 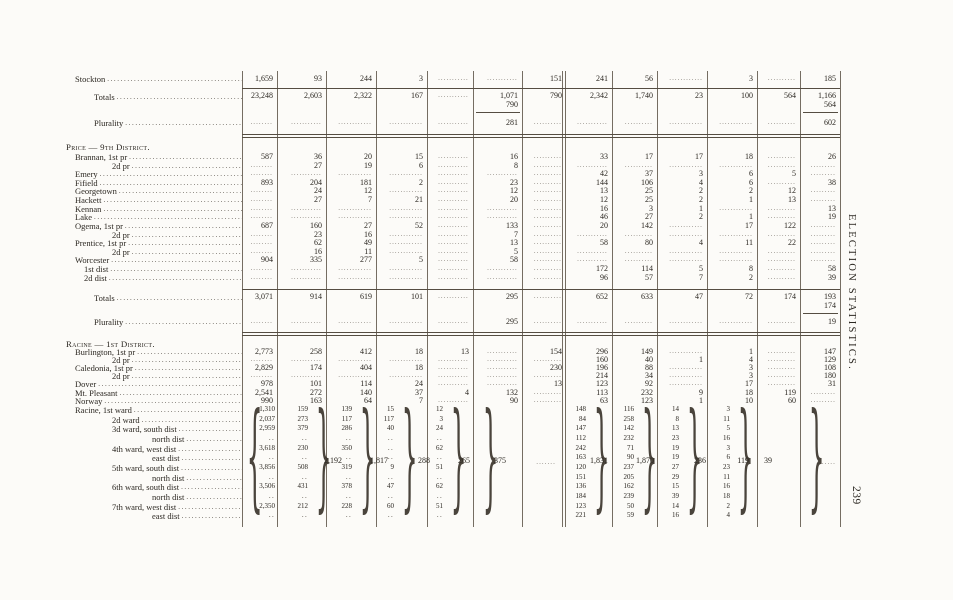 What do you see at coordinates (630, 447) in the screenshot?
I see `ward-cell: 71` at bounding box center [630, 447].